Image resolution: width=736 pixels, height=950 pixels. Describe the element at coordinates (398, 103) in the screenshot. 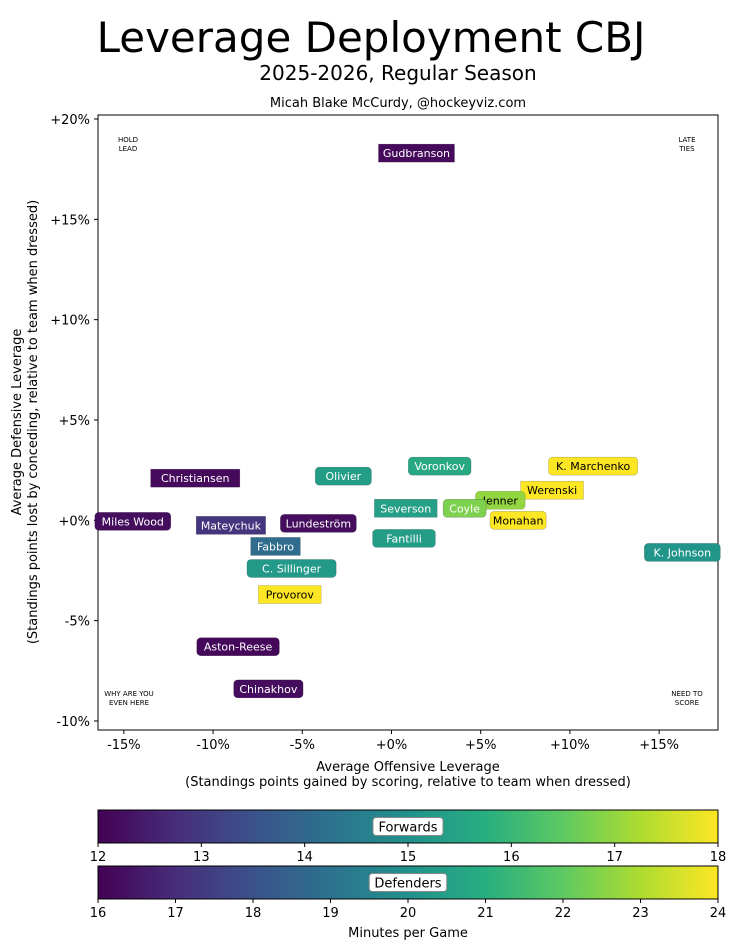

I see `chart-credit: Micah Blake McCurdy, @hockeyviz.com` at that location.